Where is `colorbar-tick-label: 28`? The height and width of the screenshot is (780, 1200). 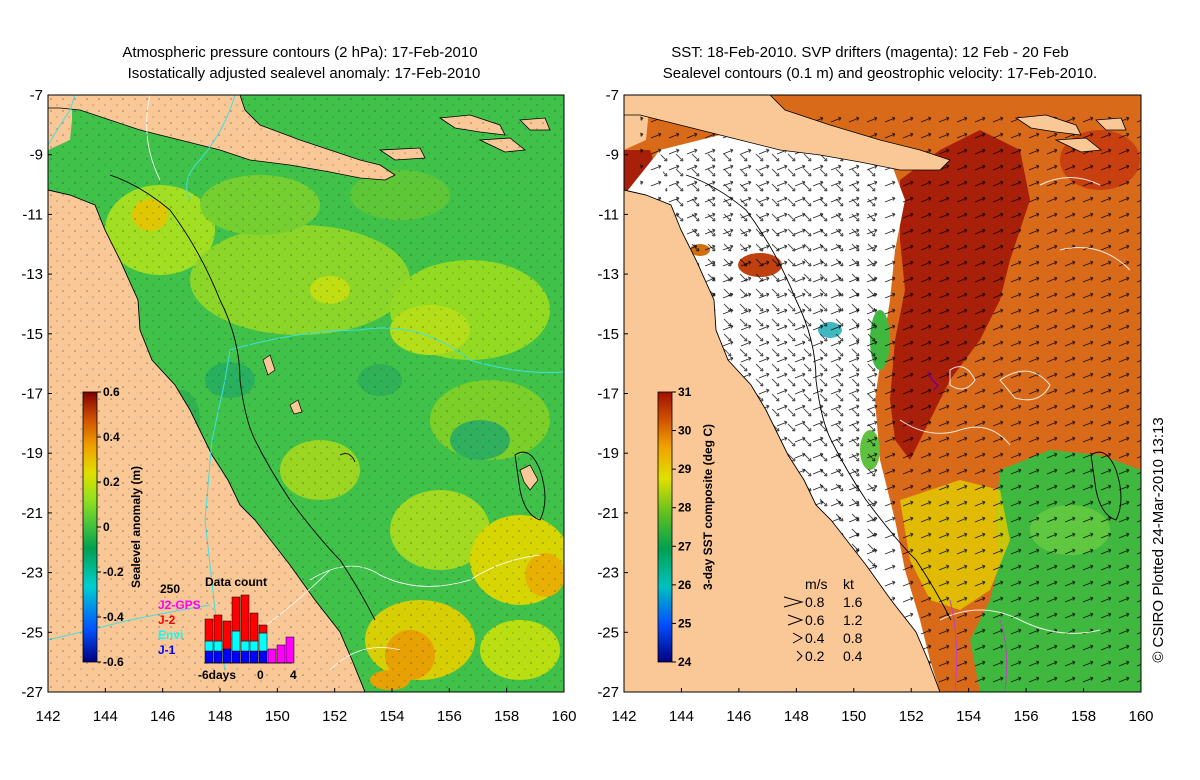 colorbar-tick-label: 28 is located at coordinates (685, 508).